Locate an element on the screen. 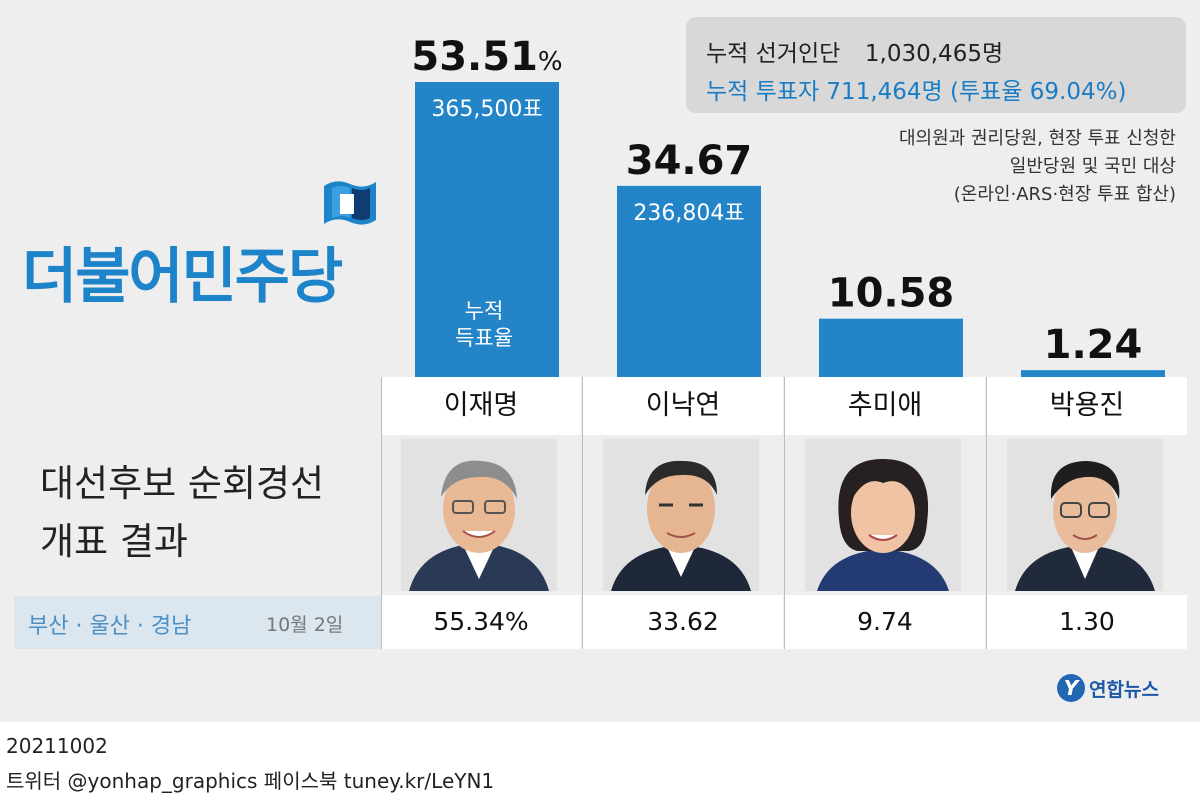 Image resolution: width=1200 pixels, height=797 pixels. note-line-1: 대의원과 권리당원, 현장 투표 신청한 is located at coordinates (1037, 138).